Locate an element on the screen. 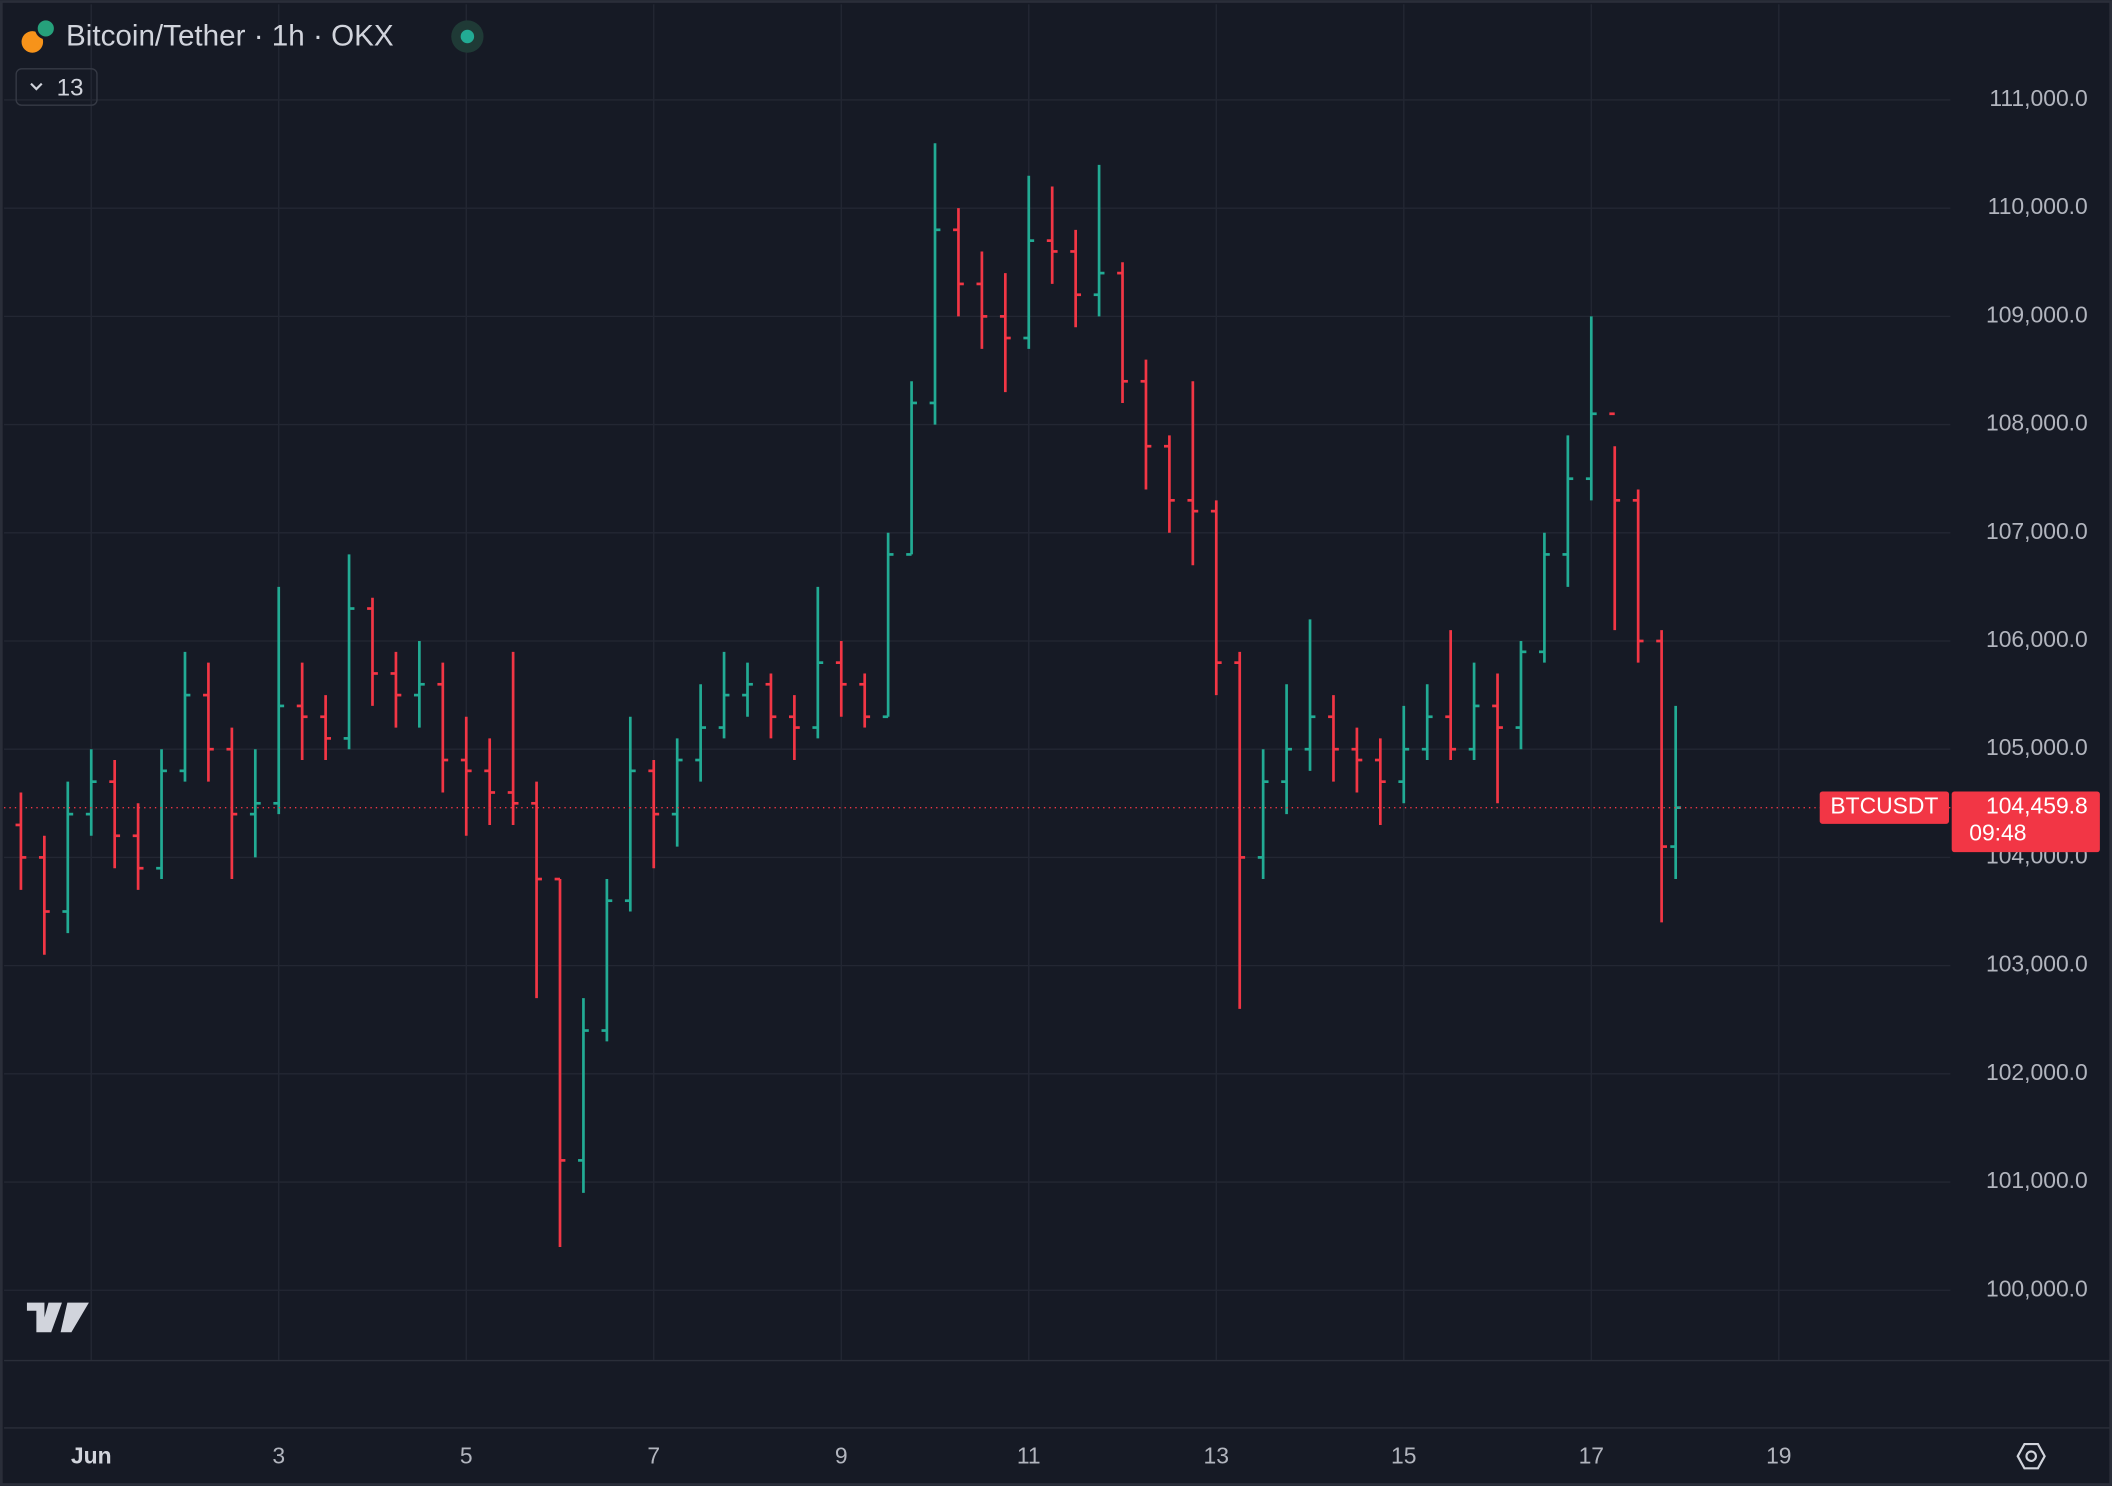 Image resolution: width=2112 pixels, height=1486 pixels. countdown-label: 09:48 is located at coordinates (1997, 833).